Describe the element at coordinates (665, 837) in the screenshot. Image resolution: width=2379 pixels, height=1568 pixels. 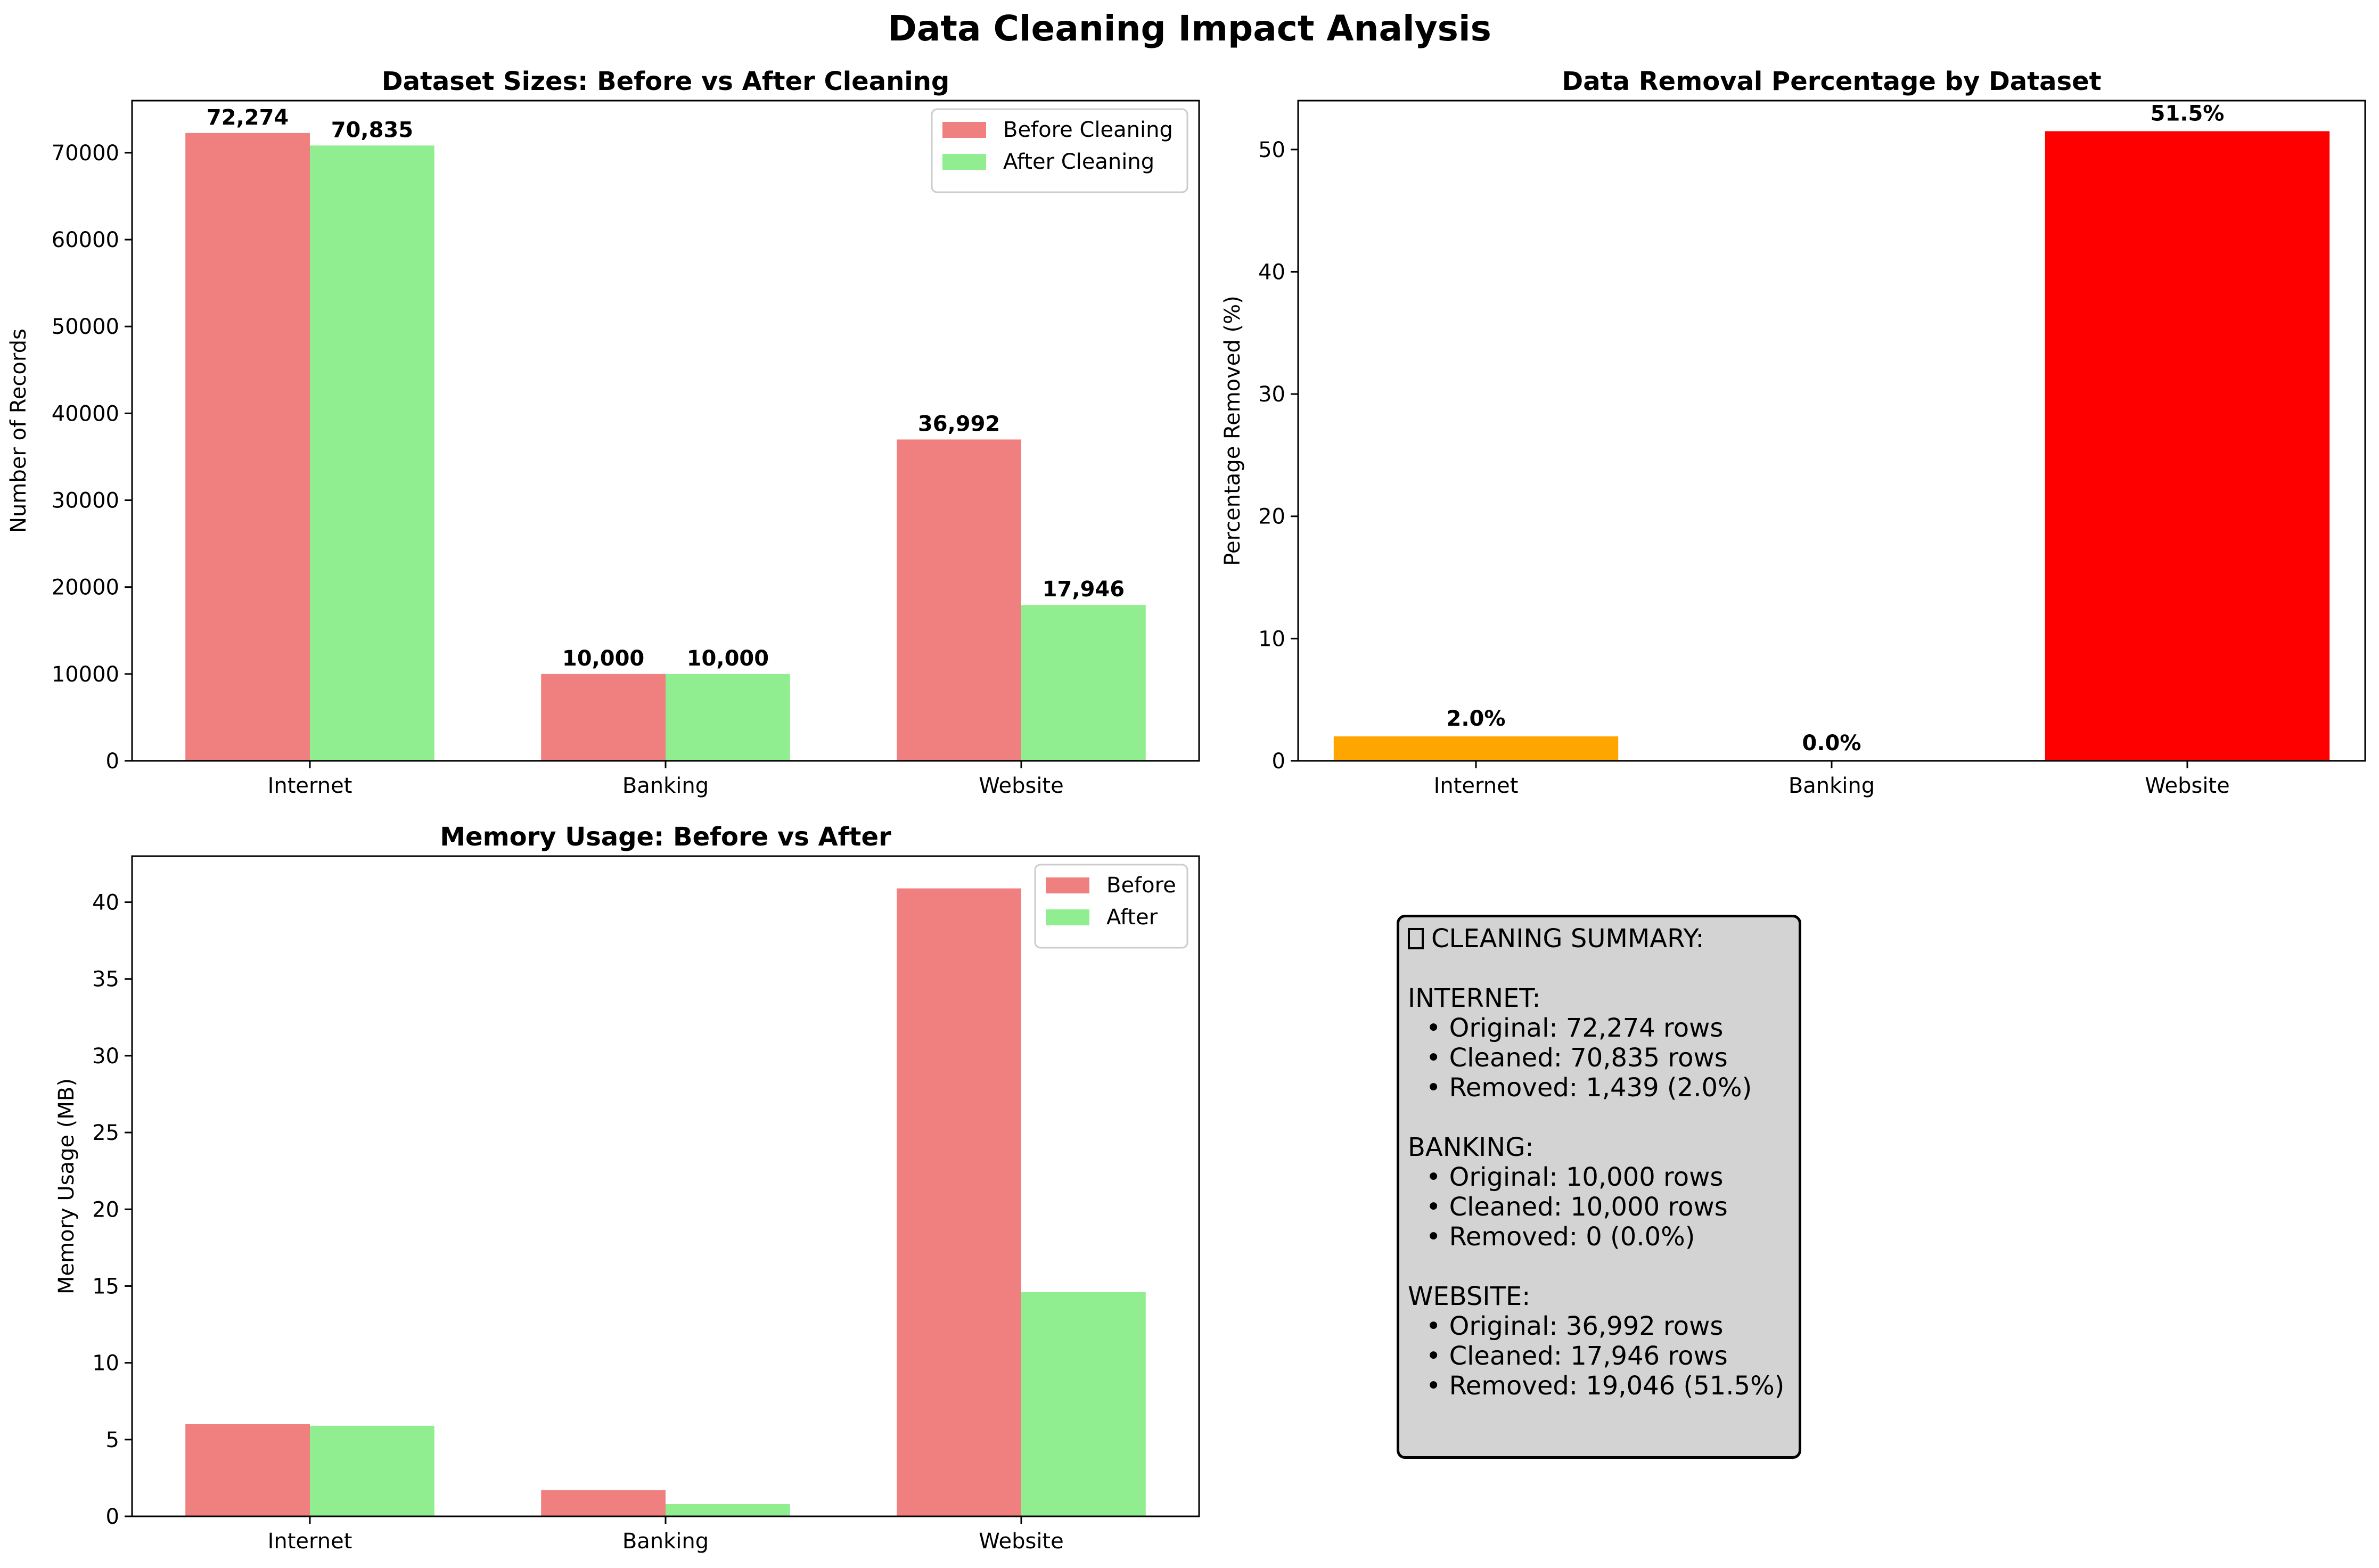
I see `chart-title: Memory Usage: Before vs After` at that location.